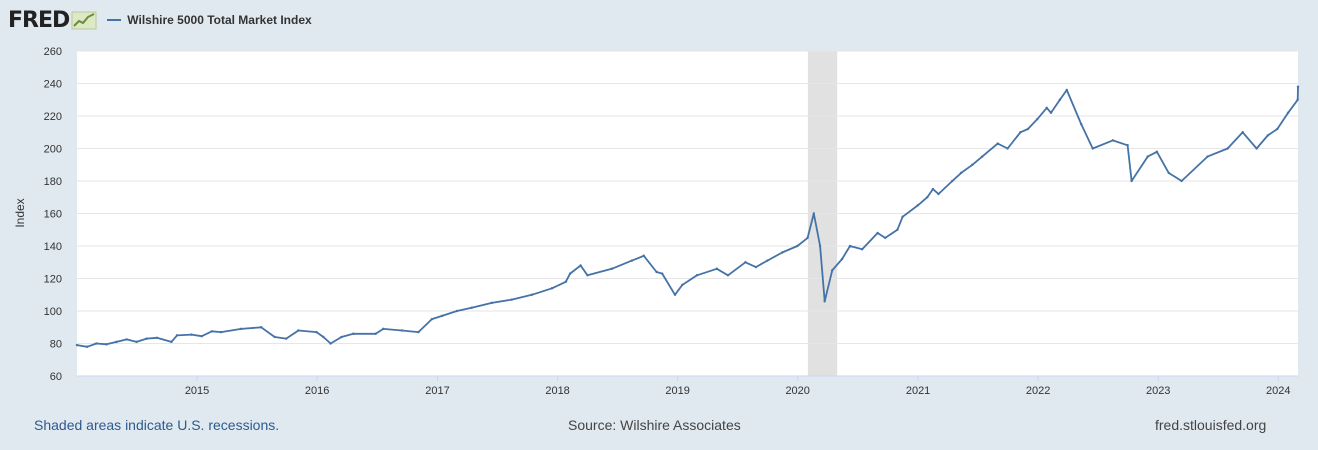 This screenshot has height=450, width=1318. Describe the element at coordinates (1158, 391) in the screenshot. I see `x-tick-label: 2023` at that location.